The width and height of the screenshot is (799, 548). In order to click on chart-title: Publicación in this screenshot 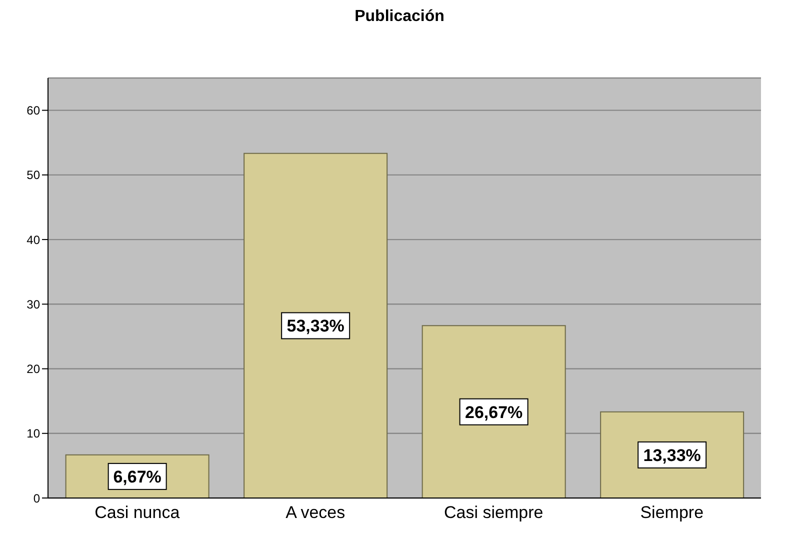, I will do `click(400, 17)`.